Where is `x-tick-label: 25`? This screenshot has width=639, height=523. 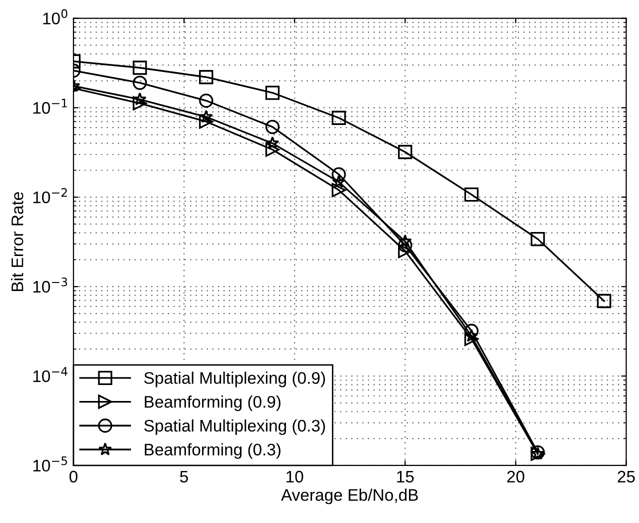
x-tick-label: 25 is located at coordinates (626, 476).